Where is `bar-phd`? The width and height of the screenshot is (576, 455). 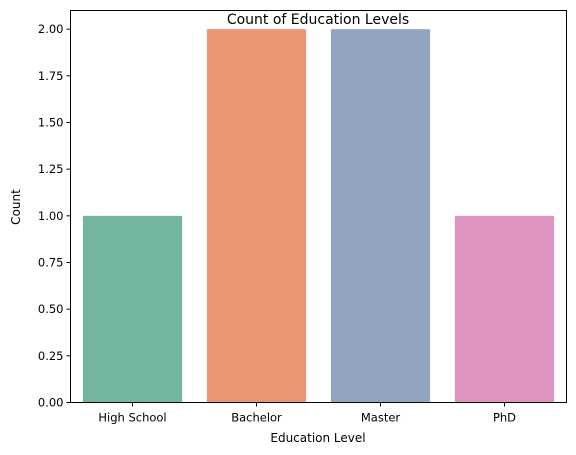 bar-phd is located at coordinates (504, 309).